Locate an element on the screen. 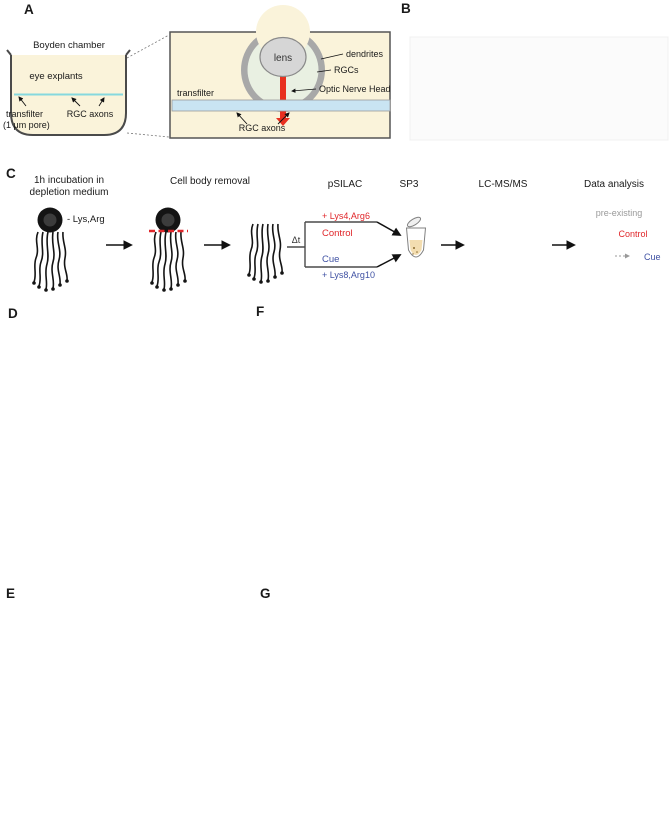 The height and width of the screenshot is (825, 672). dendrites-pointer is located at coordinates (332, 56).